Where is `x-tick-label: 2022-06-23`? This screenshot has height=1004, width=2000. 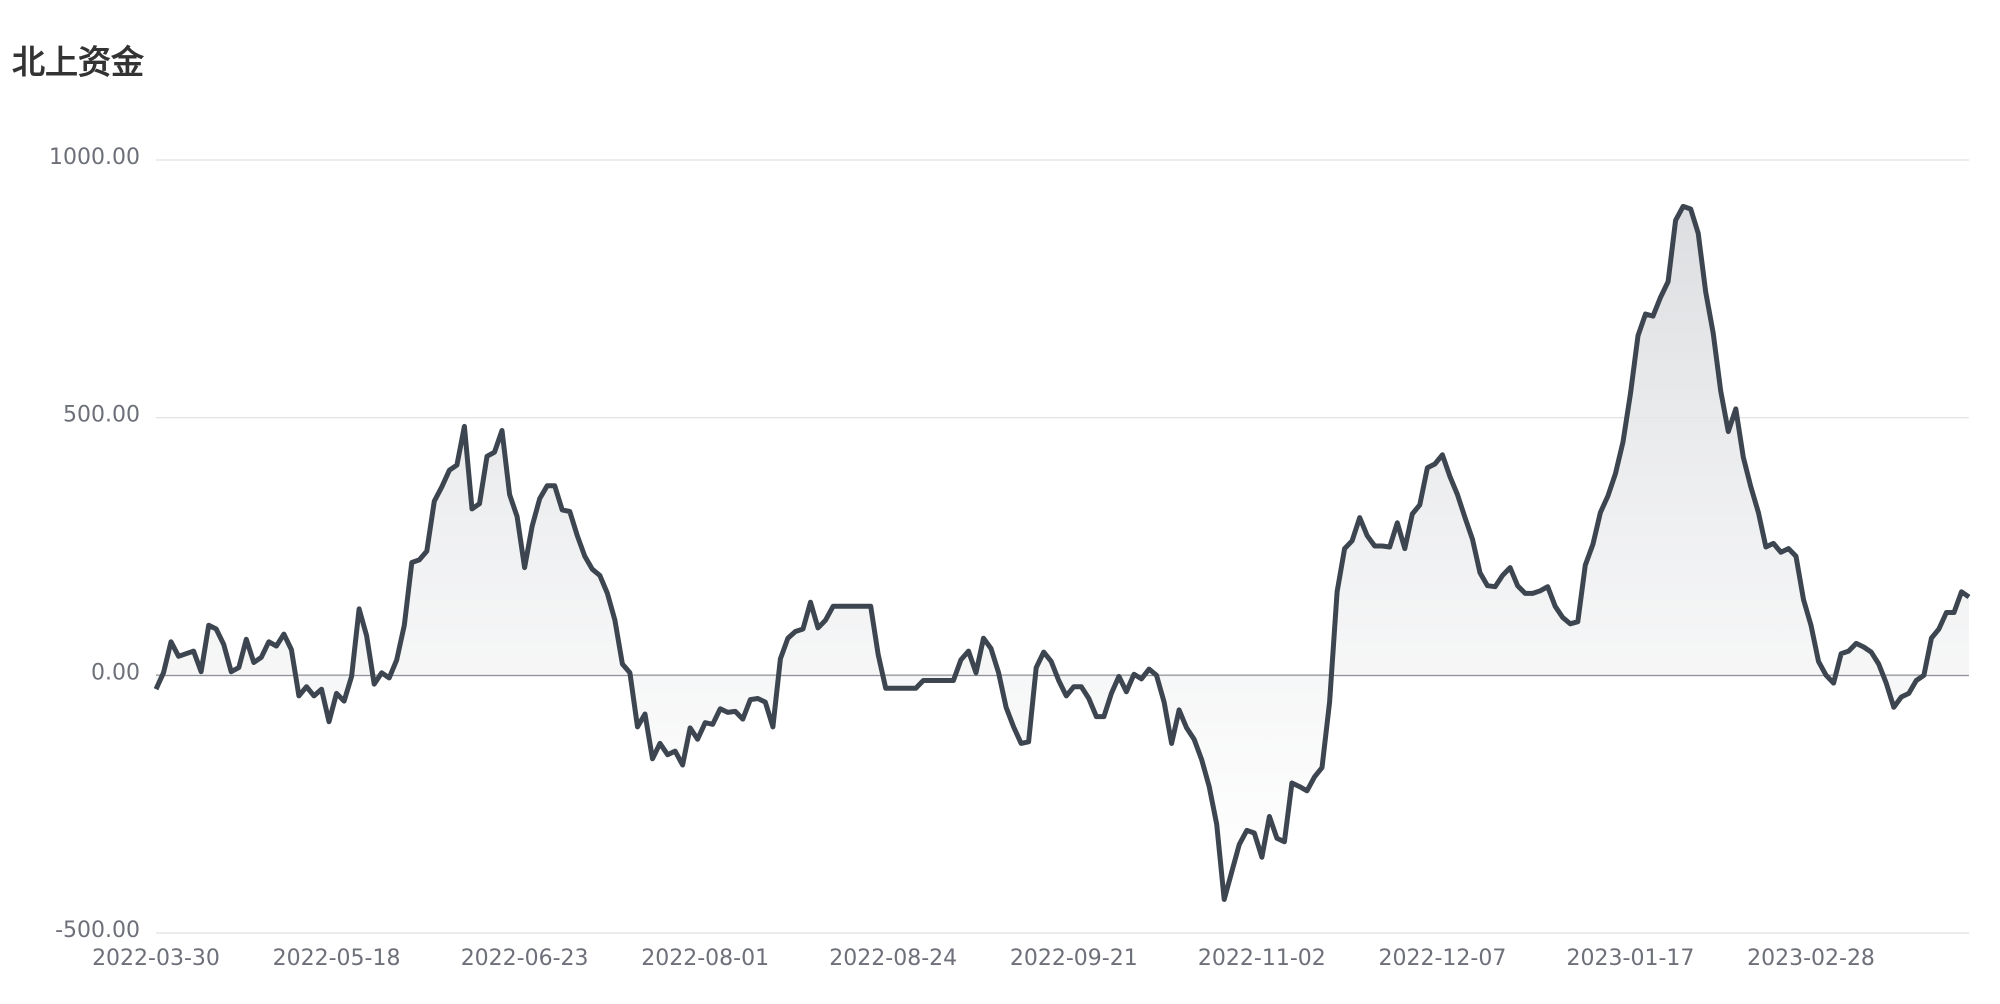 x-tick-label: 2022-06-23 is located at coordinates (525, 958).